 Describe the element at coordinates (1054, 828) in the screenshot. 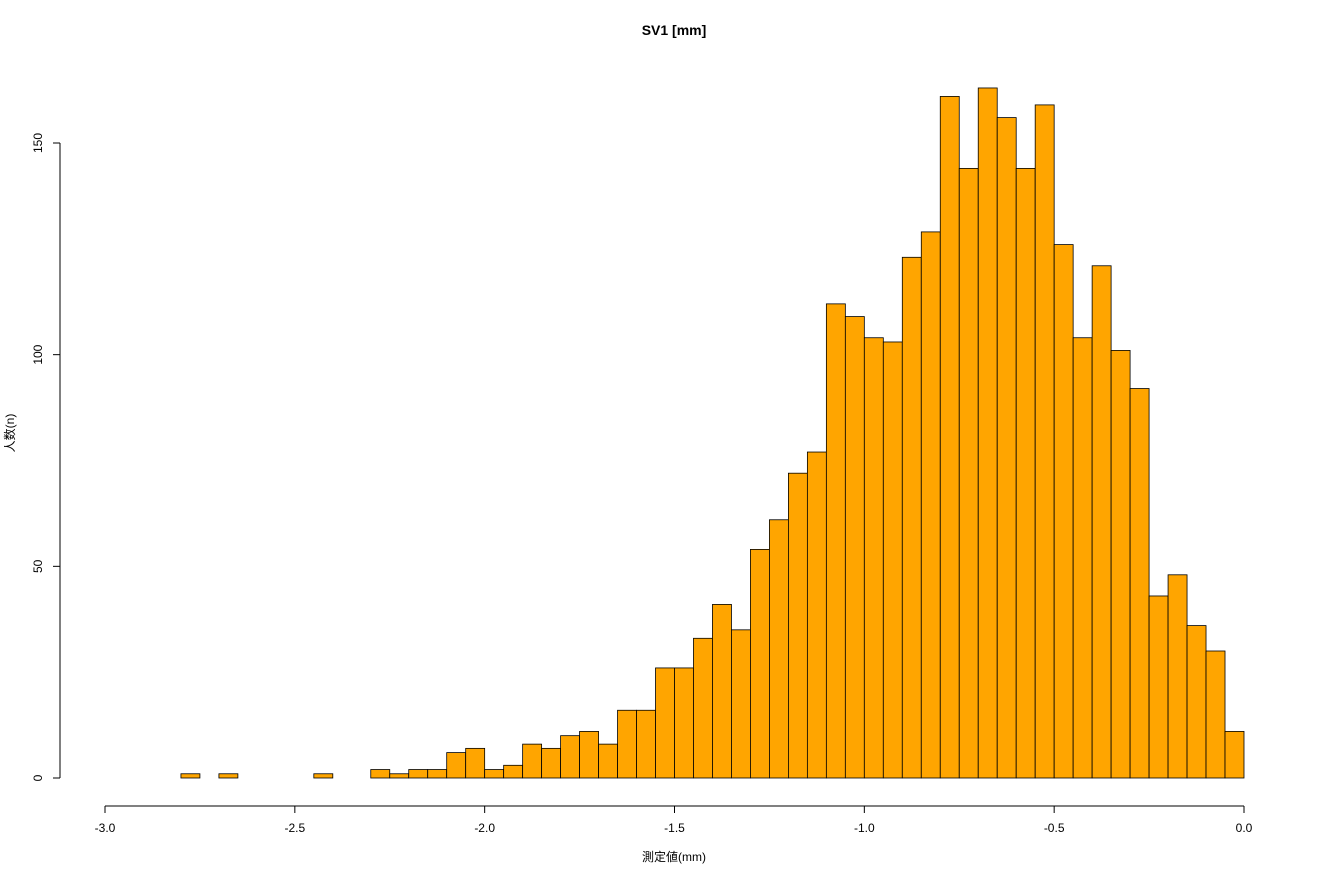

I see `x-tick-label: -0.5` at that location.